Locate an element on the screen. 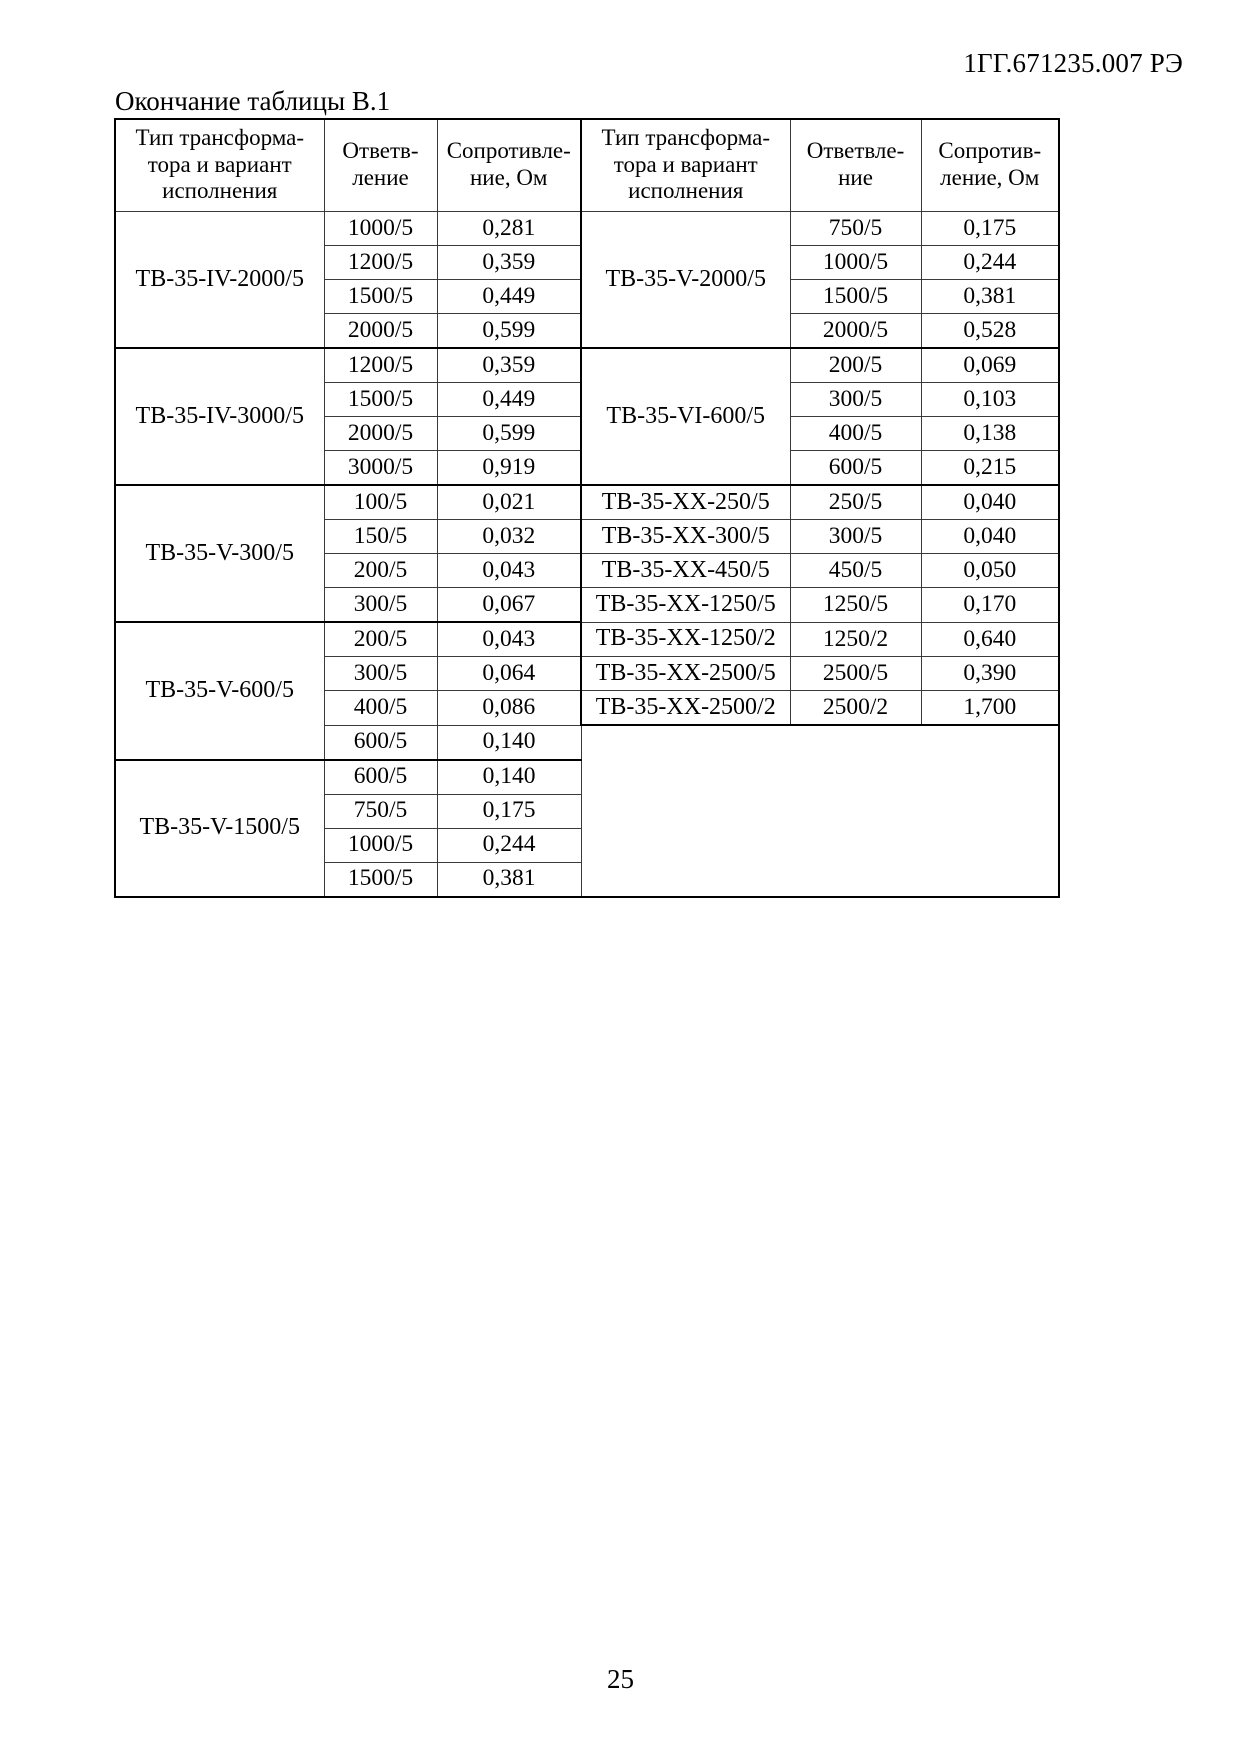 The width and height of the screenshot is (1241, 1755). right-tap-value: 250/5 is located at coordinates (855, 502).